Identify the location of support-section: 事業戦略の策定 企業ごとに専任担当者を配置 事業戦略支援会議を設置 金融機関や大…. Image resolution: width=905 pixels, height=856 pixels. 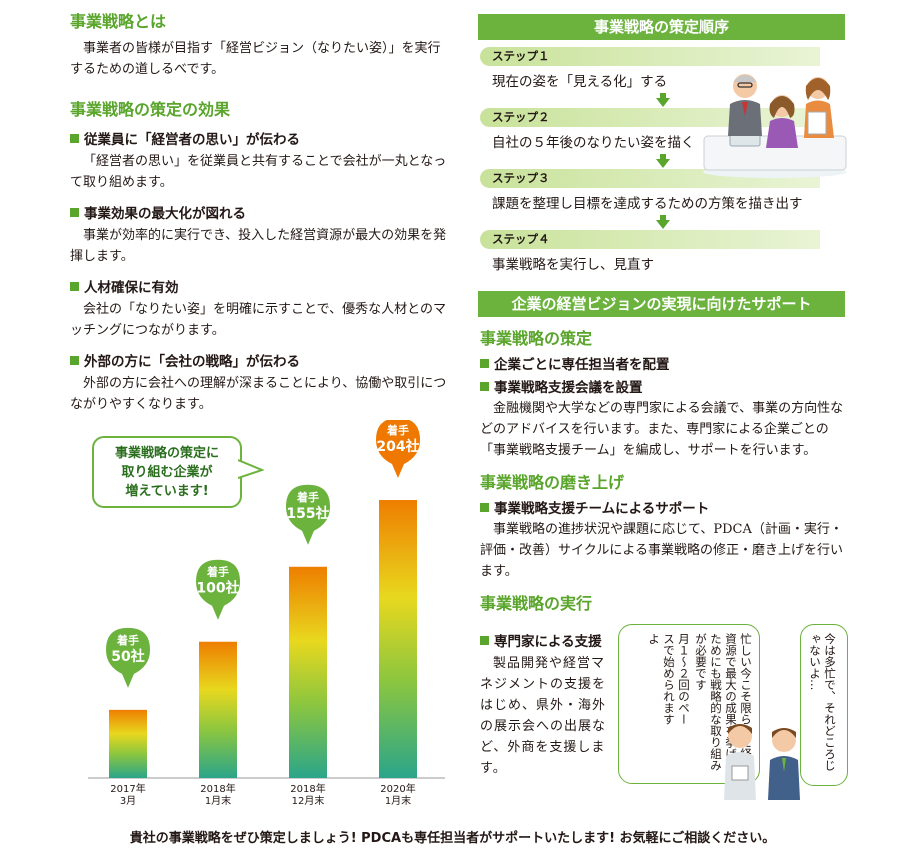
(665, 469).